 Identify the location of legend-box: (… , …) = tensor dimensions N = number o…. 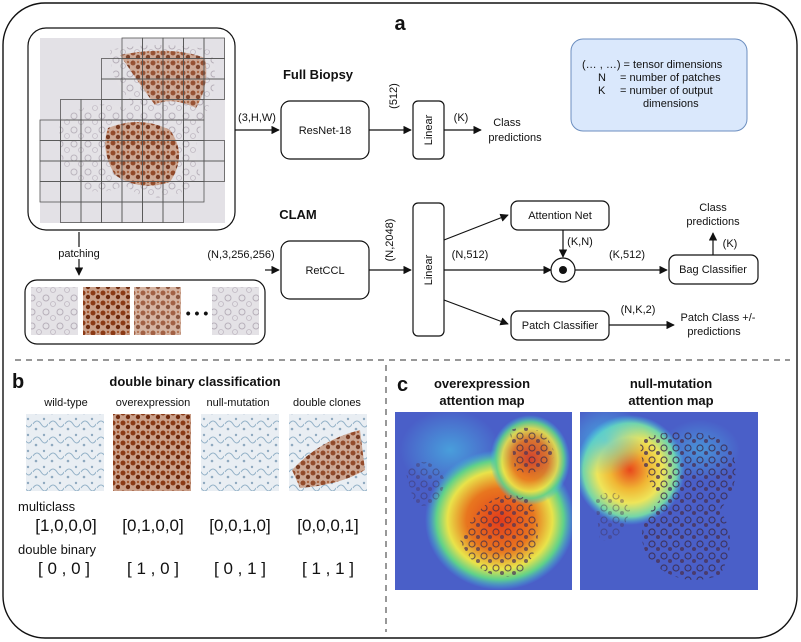
(659, 85).